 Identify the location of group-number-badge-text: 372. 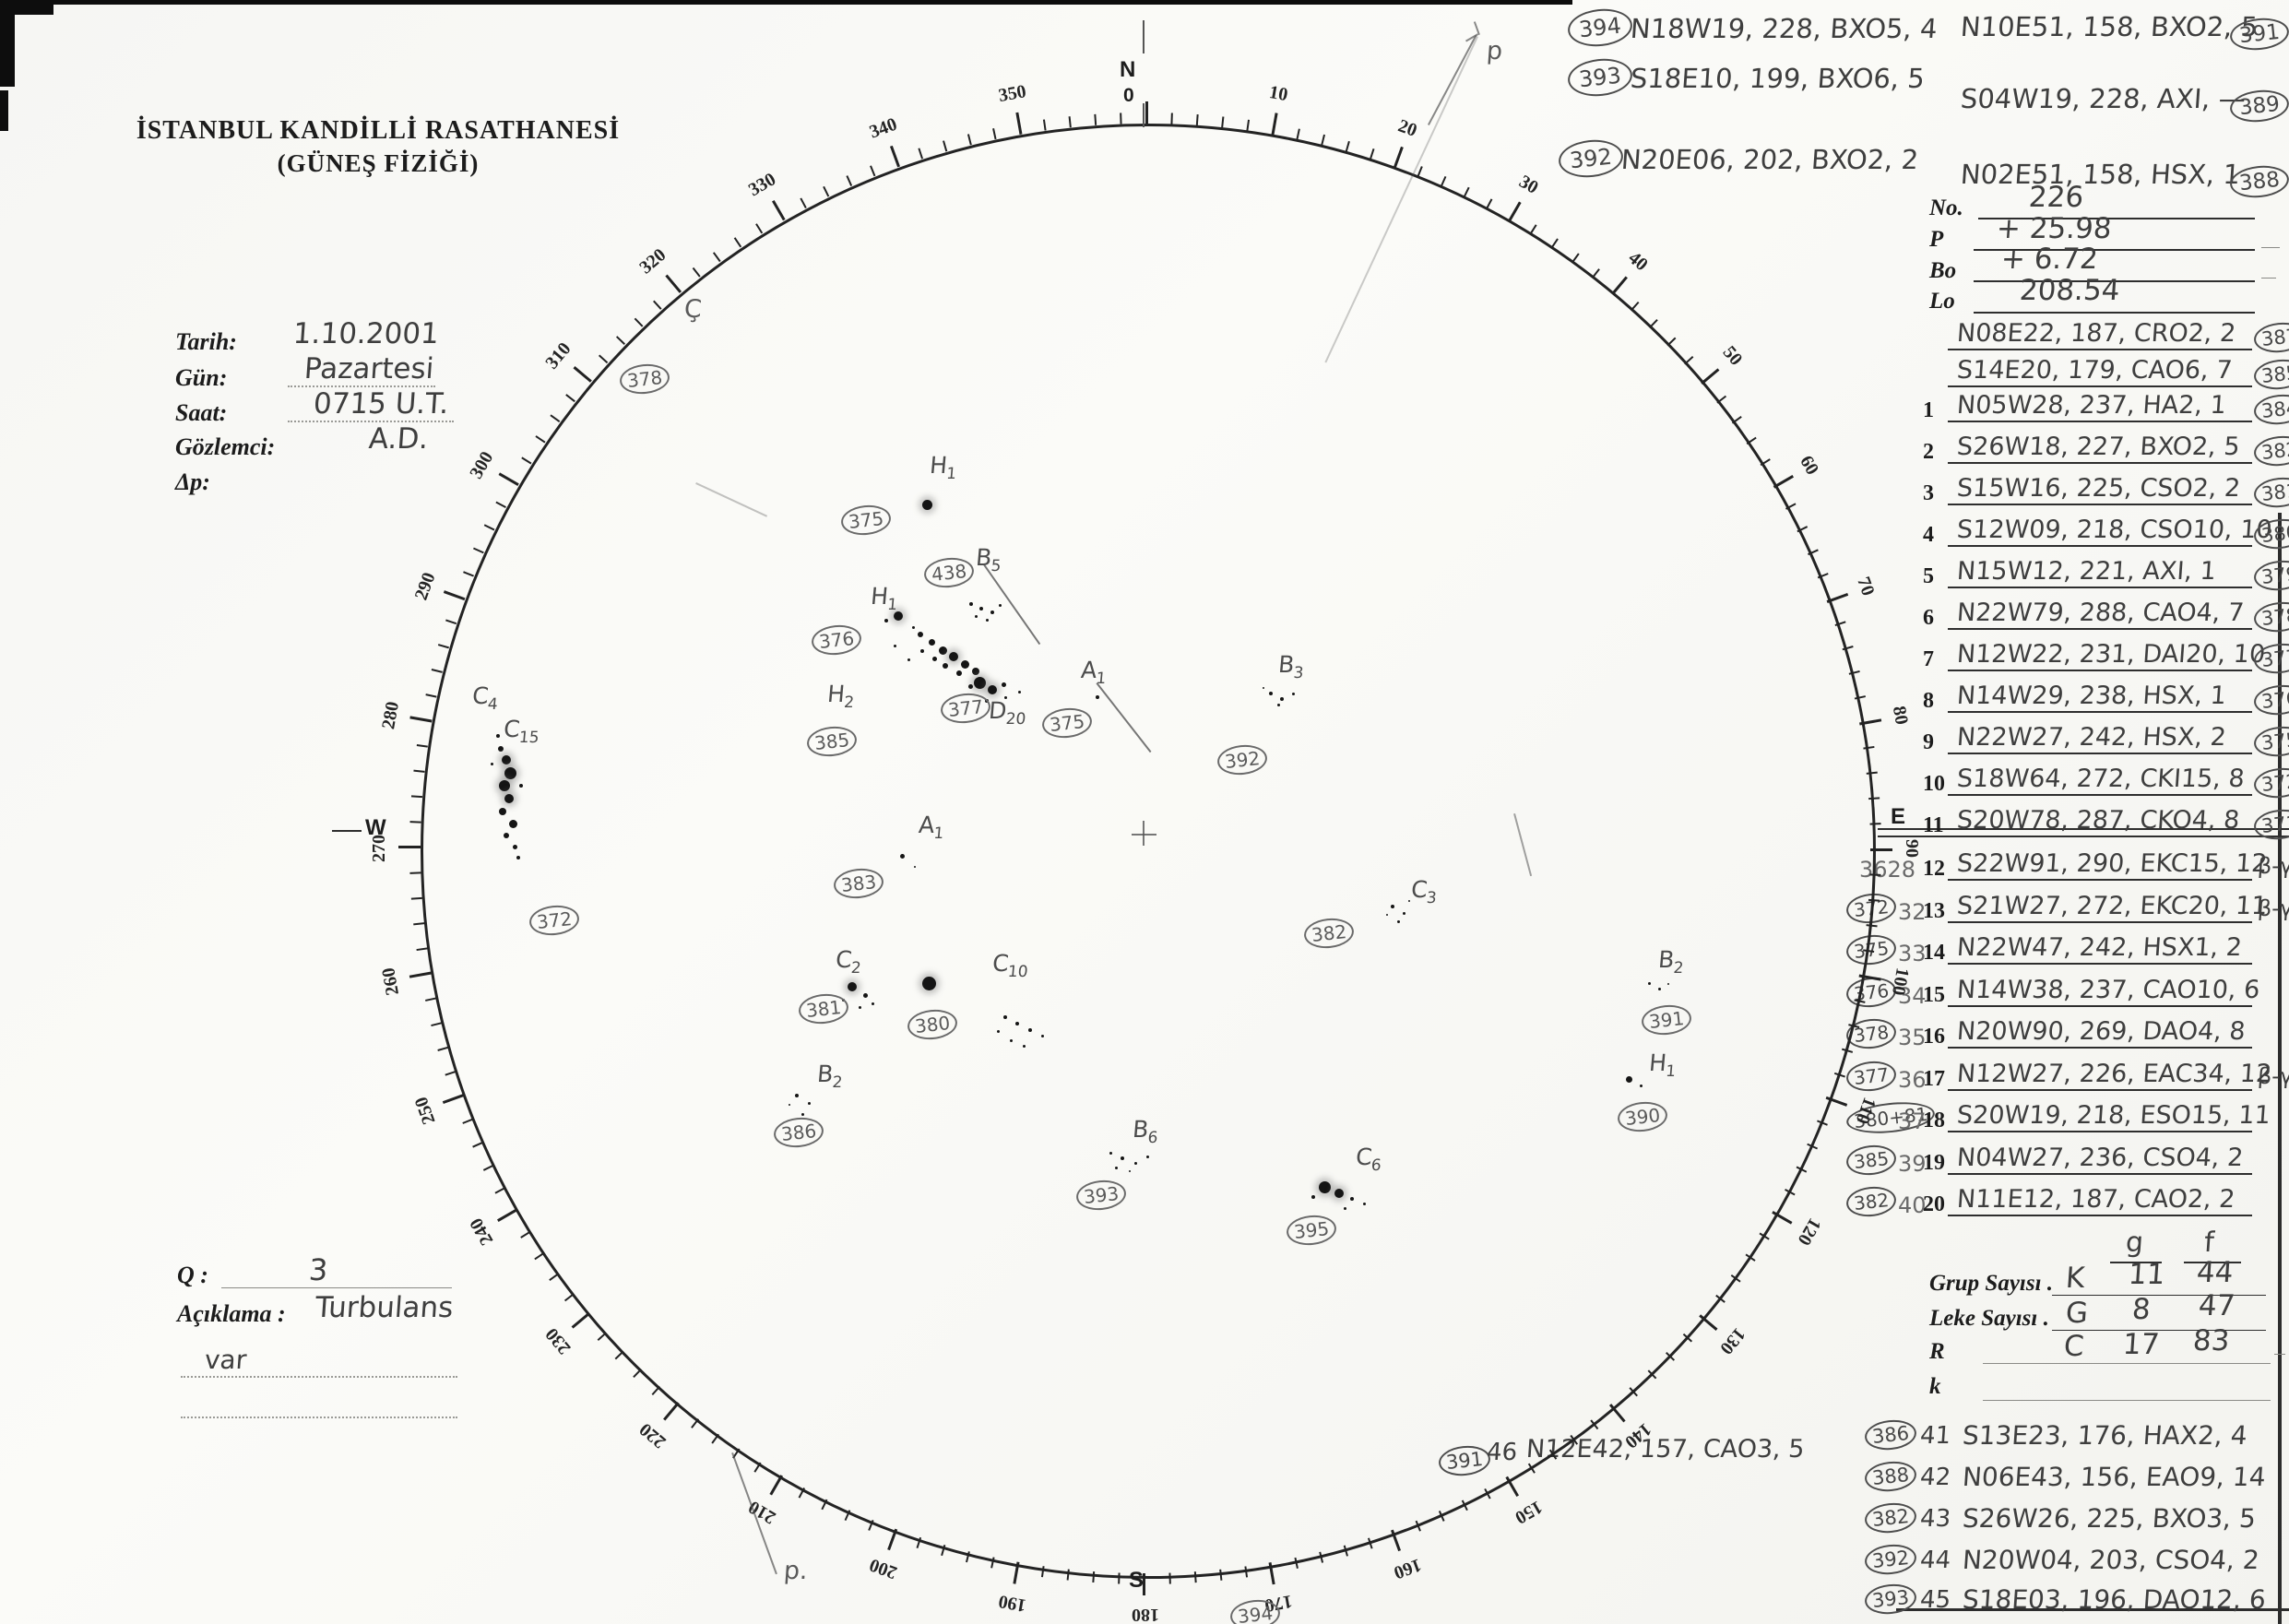
(555, 920).